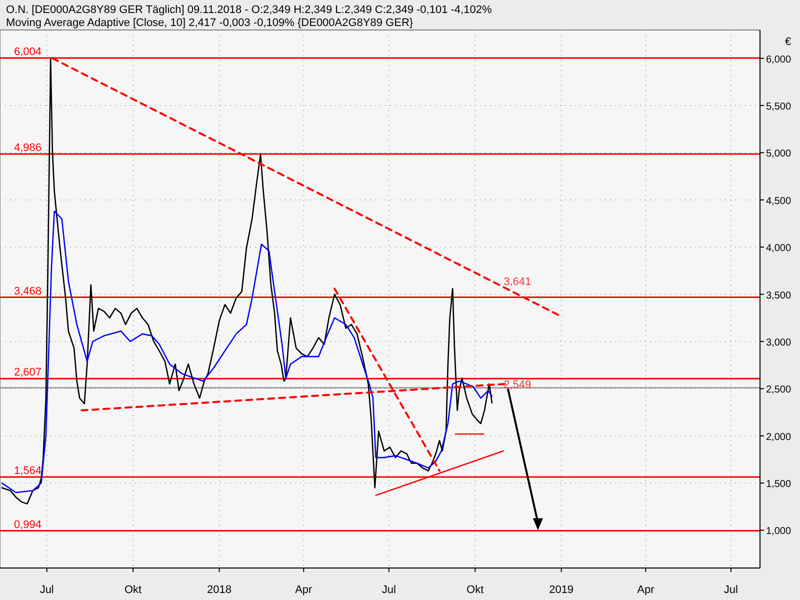  Describe the element at coordinates (28, 148) in the screenshot. I see `ref-line-label: 4,986` at that location.